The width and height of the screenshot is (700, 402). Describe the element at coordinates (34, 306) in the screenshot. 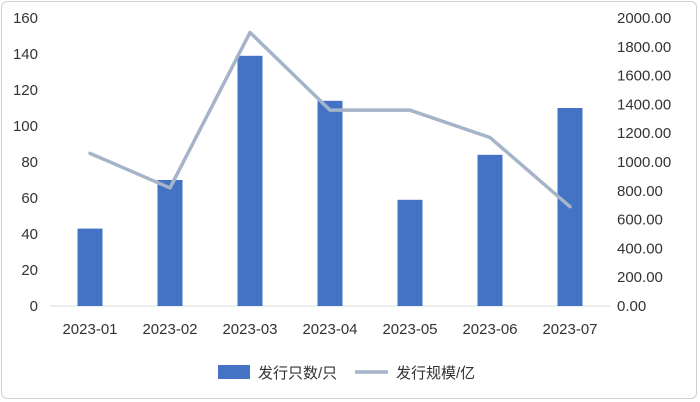

I see `y-left-tick-label: 0` at that location.